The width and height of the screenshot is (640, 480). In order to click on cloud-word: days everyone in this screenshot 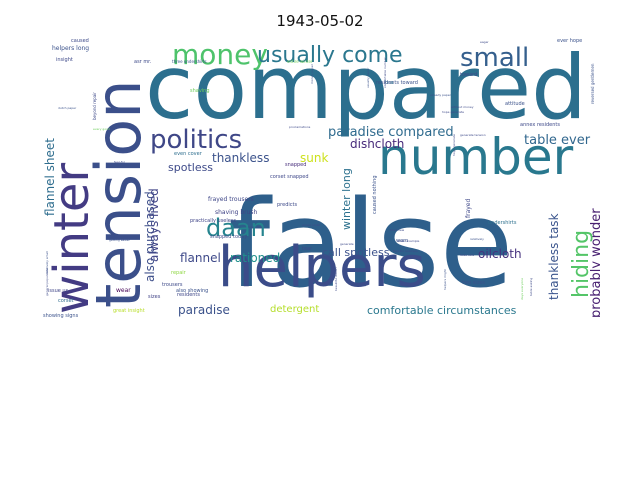, I will do `click(522, 289)`.